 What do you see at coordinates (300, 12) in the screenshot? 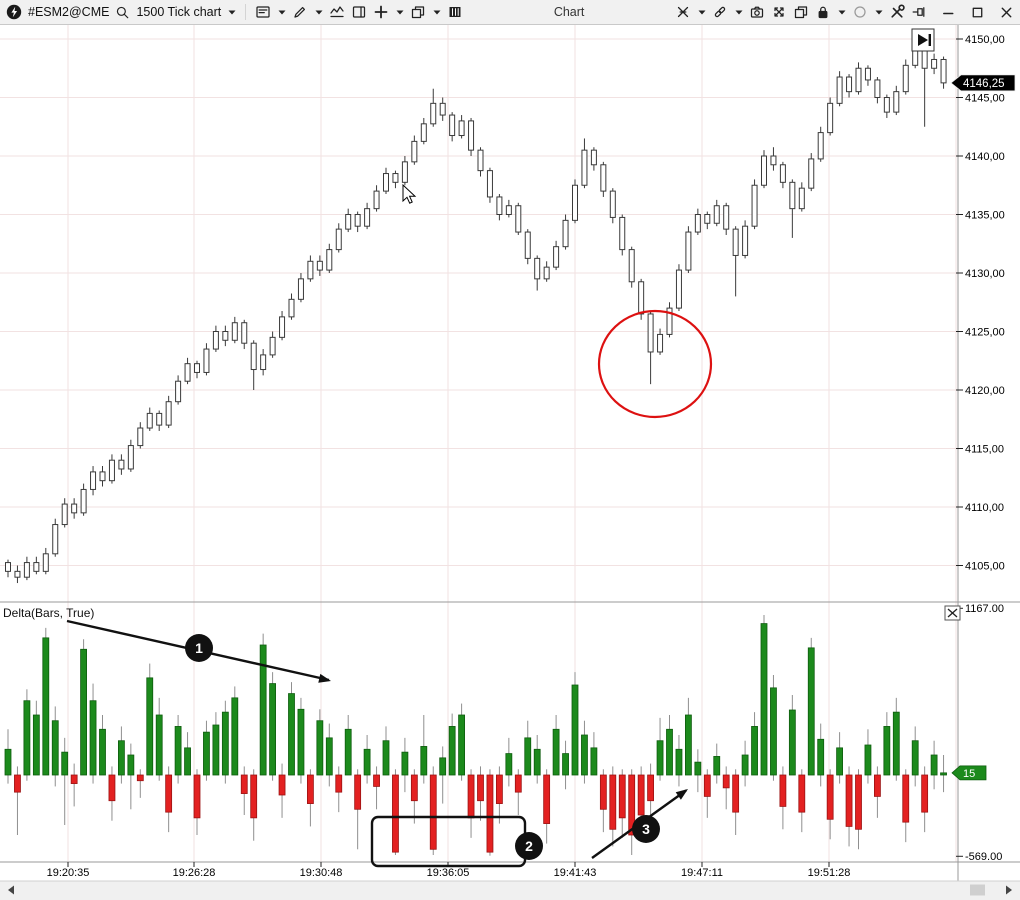
I see `drawing-pencil-icon` at bounding box center [300, 12].